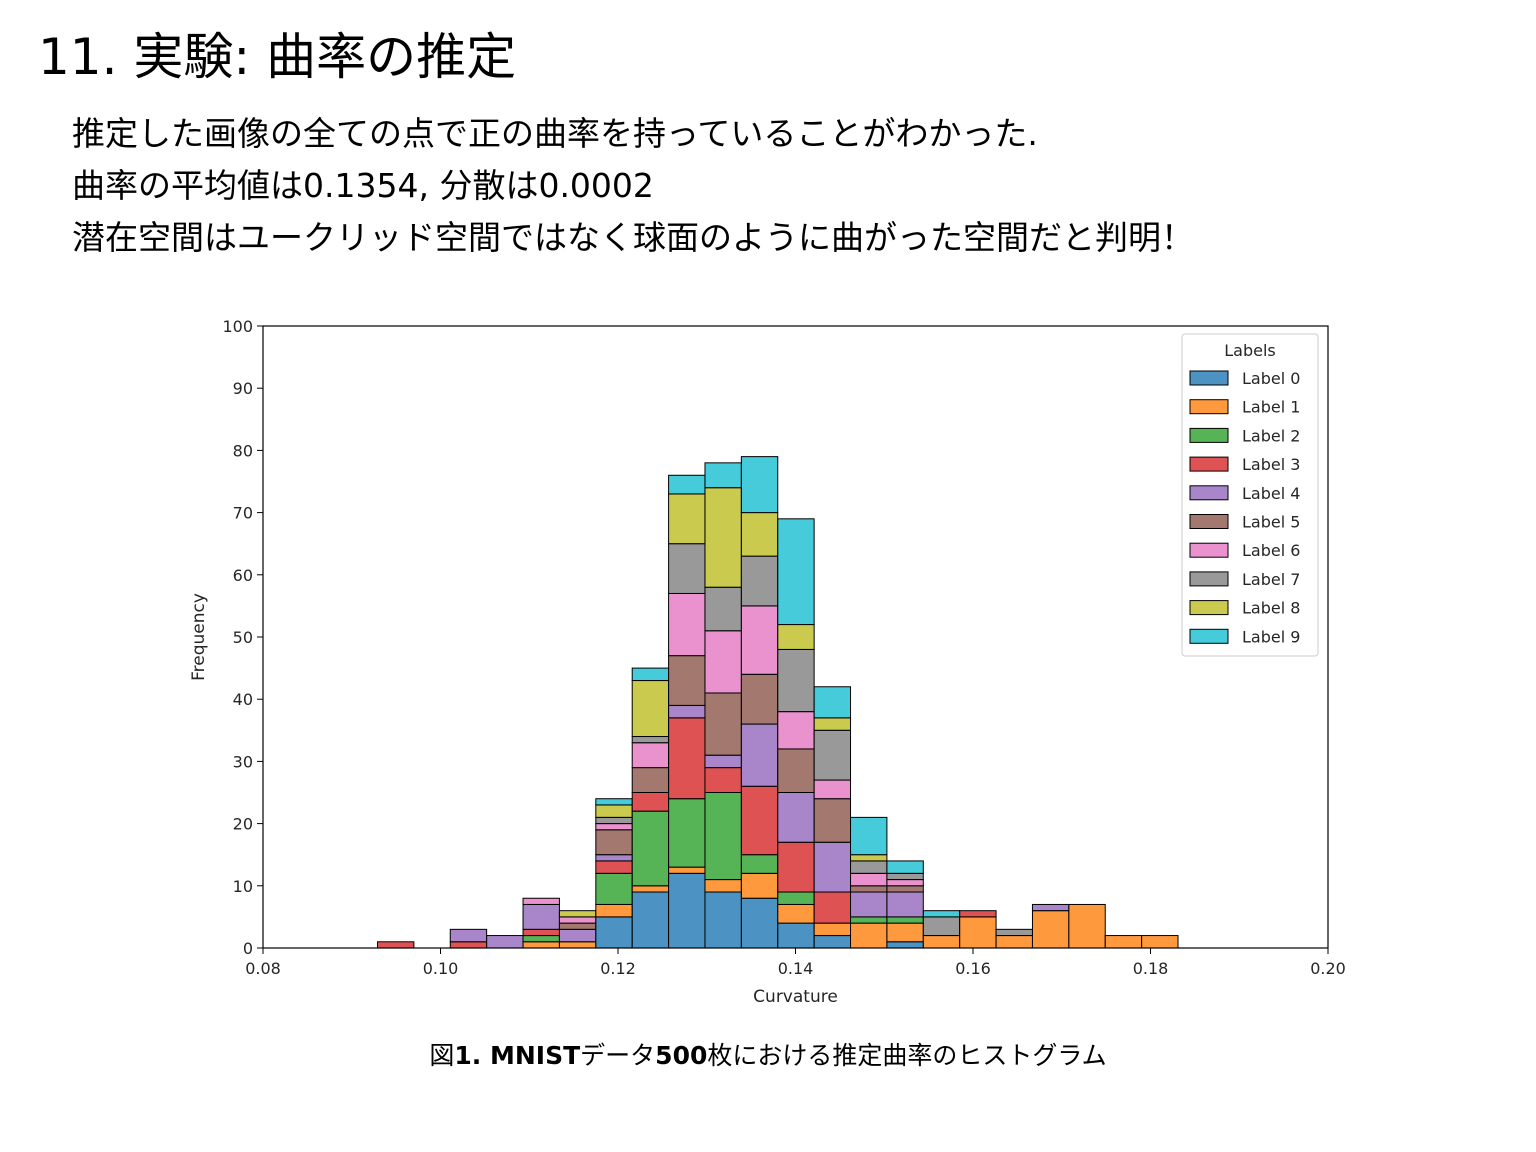  What do you see at coordinates (555, 133) in the screenshot?
I see `body-line-1: 推定した画像の全ての点で正の曲率を持っていることがわかった.` at bounding box center [555, 133].